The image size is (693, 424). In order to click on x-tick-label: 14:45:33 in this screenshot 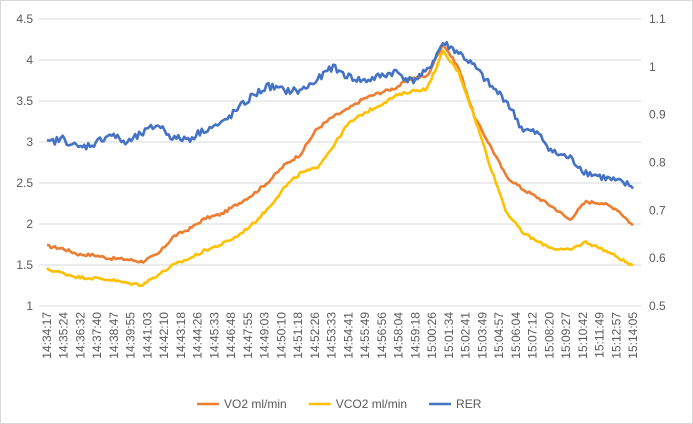, I will do `click(214, 335)`.